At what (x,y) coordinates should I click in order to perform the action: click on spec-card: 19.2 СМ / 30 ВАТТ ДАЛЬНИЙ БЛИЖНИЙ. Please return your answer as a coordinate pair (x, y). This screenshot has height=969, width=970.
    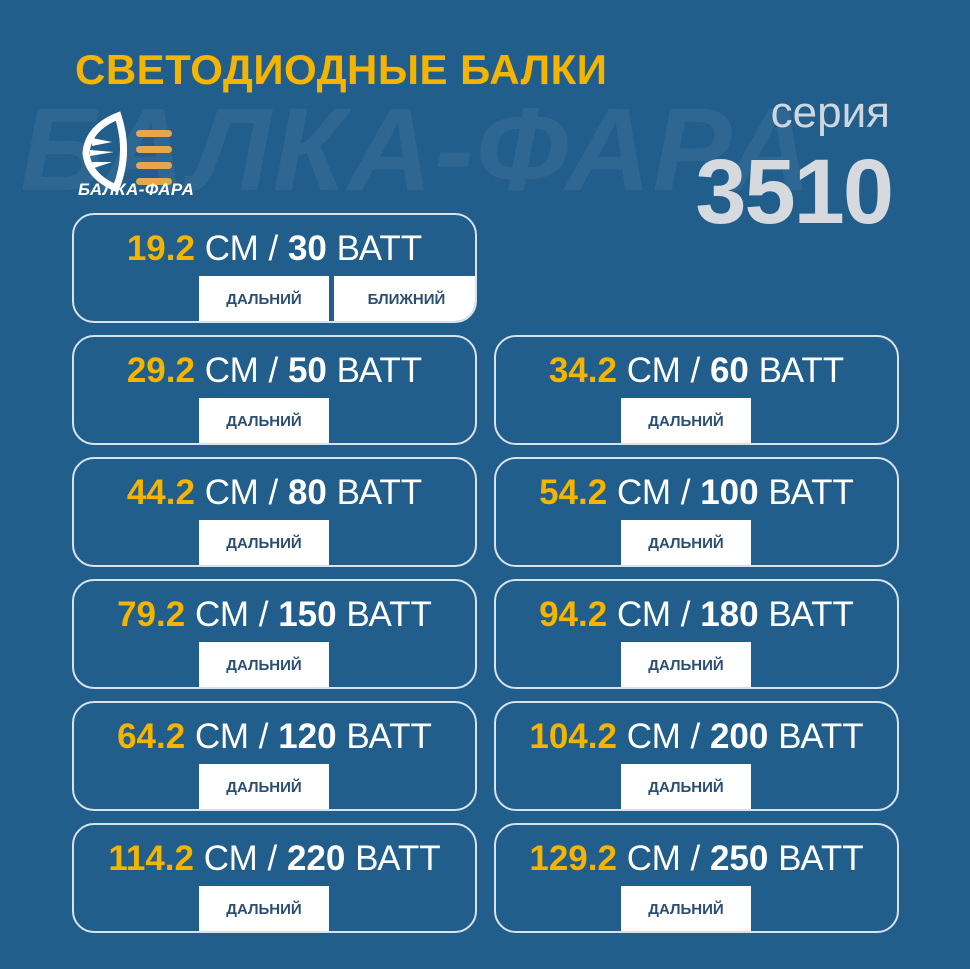
    Looking at the image, I should click on (274, 268).